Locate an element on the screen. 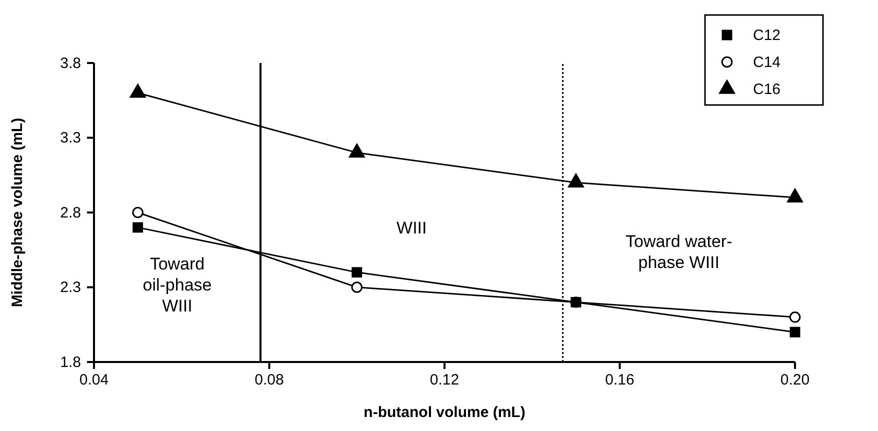 Image resolution: width=878 pixels, height=431 pixels. y-tick-label: 1.8 is located at coordinates (70, 362).